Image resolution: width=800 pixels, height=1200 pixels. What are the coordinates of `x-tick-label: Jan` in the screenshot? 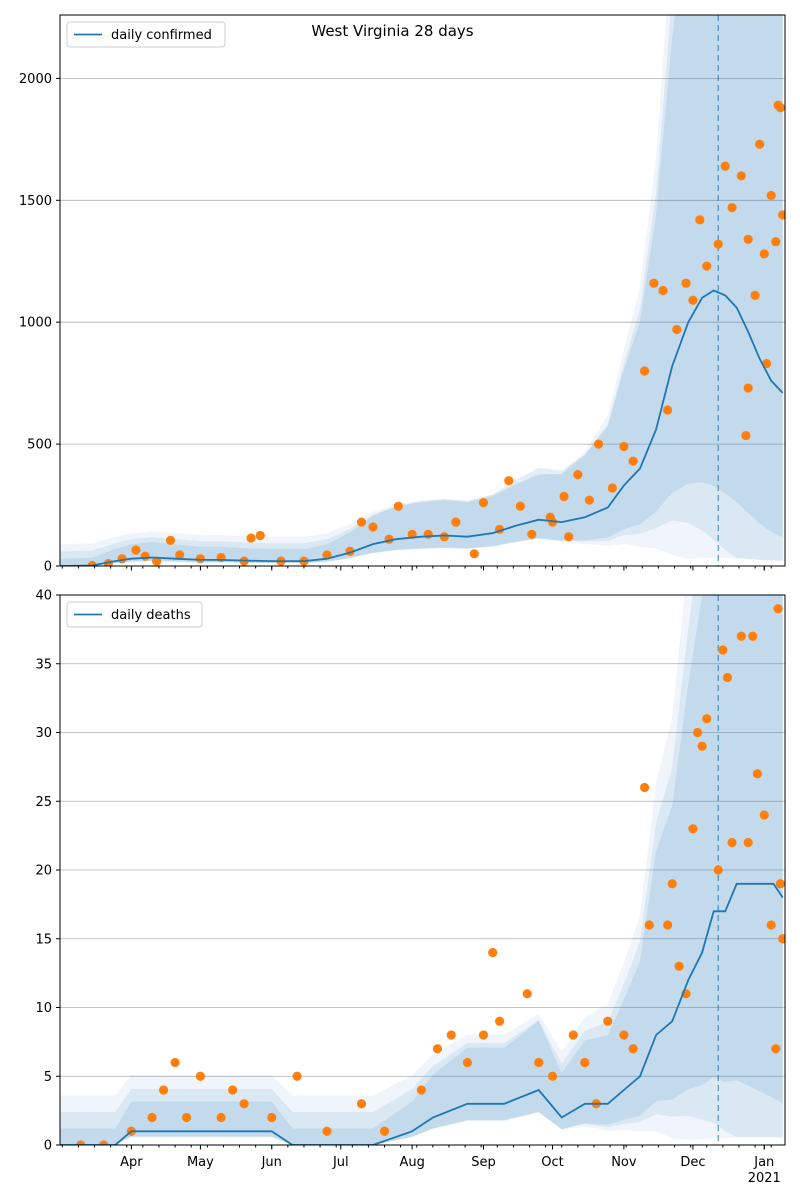 It's located at (763, 1162).